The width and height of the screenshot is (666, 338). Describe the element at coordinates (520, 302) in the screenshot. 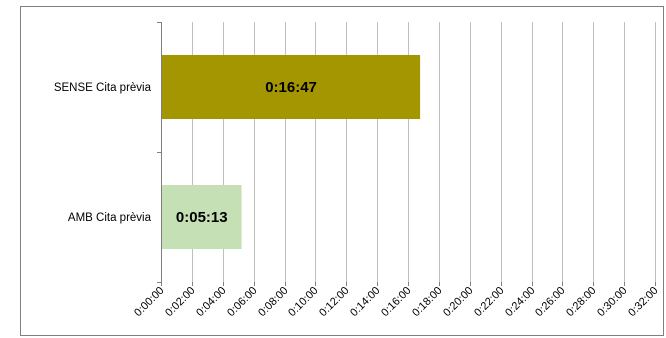

I see `x-tick-label: 0:24:00` at that location.